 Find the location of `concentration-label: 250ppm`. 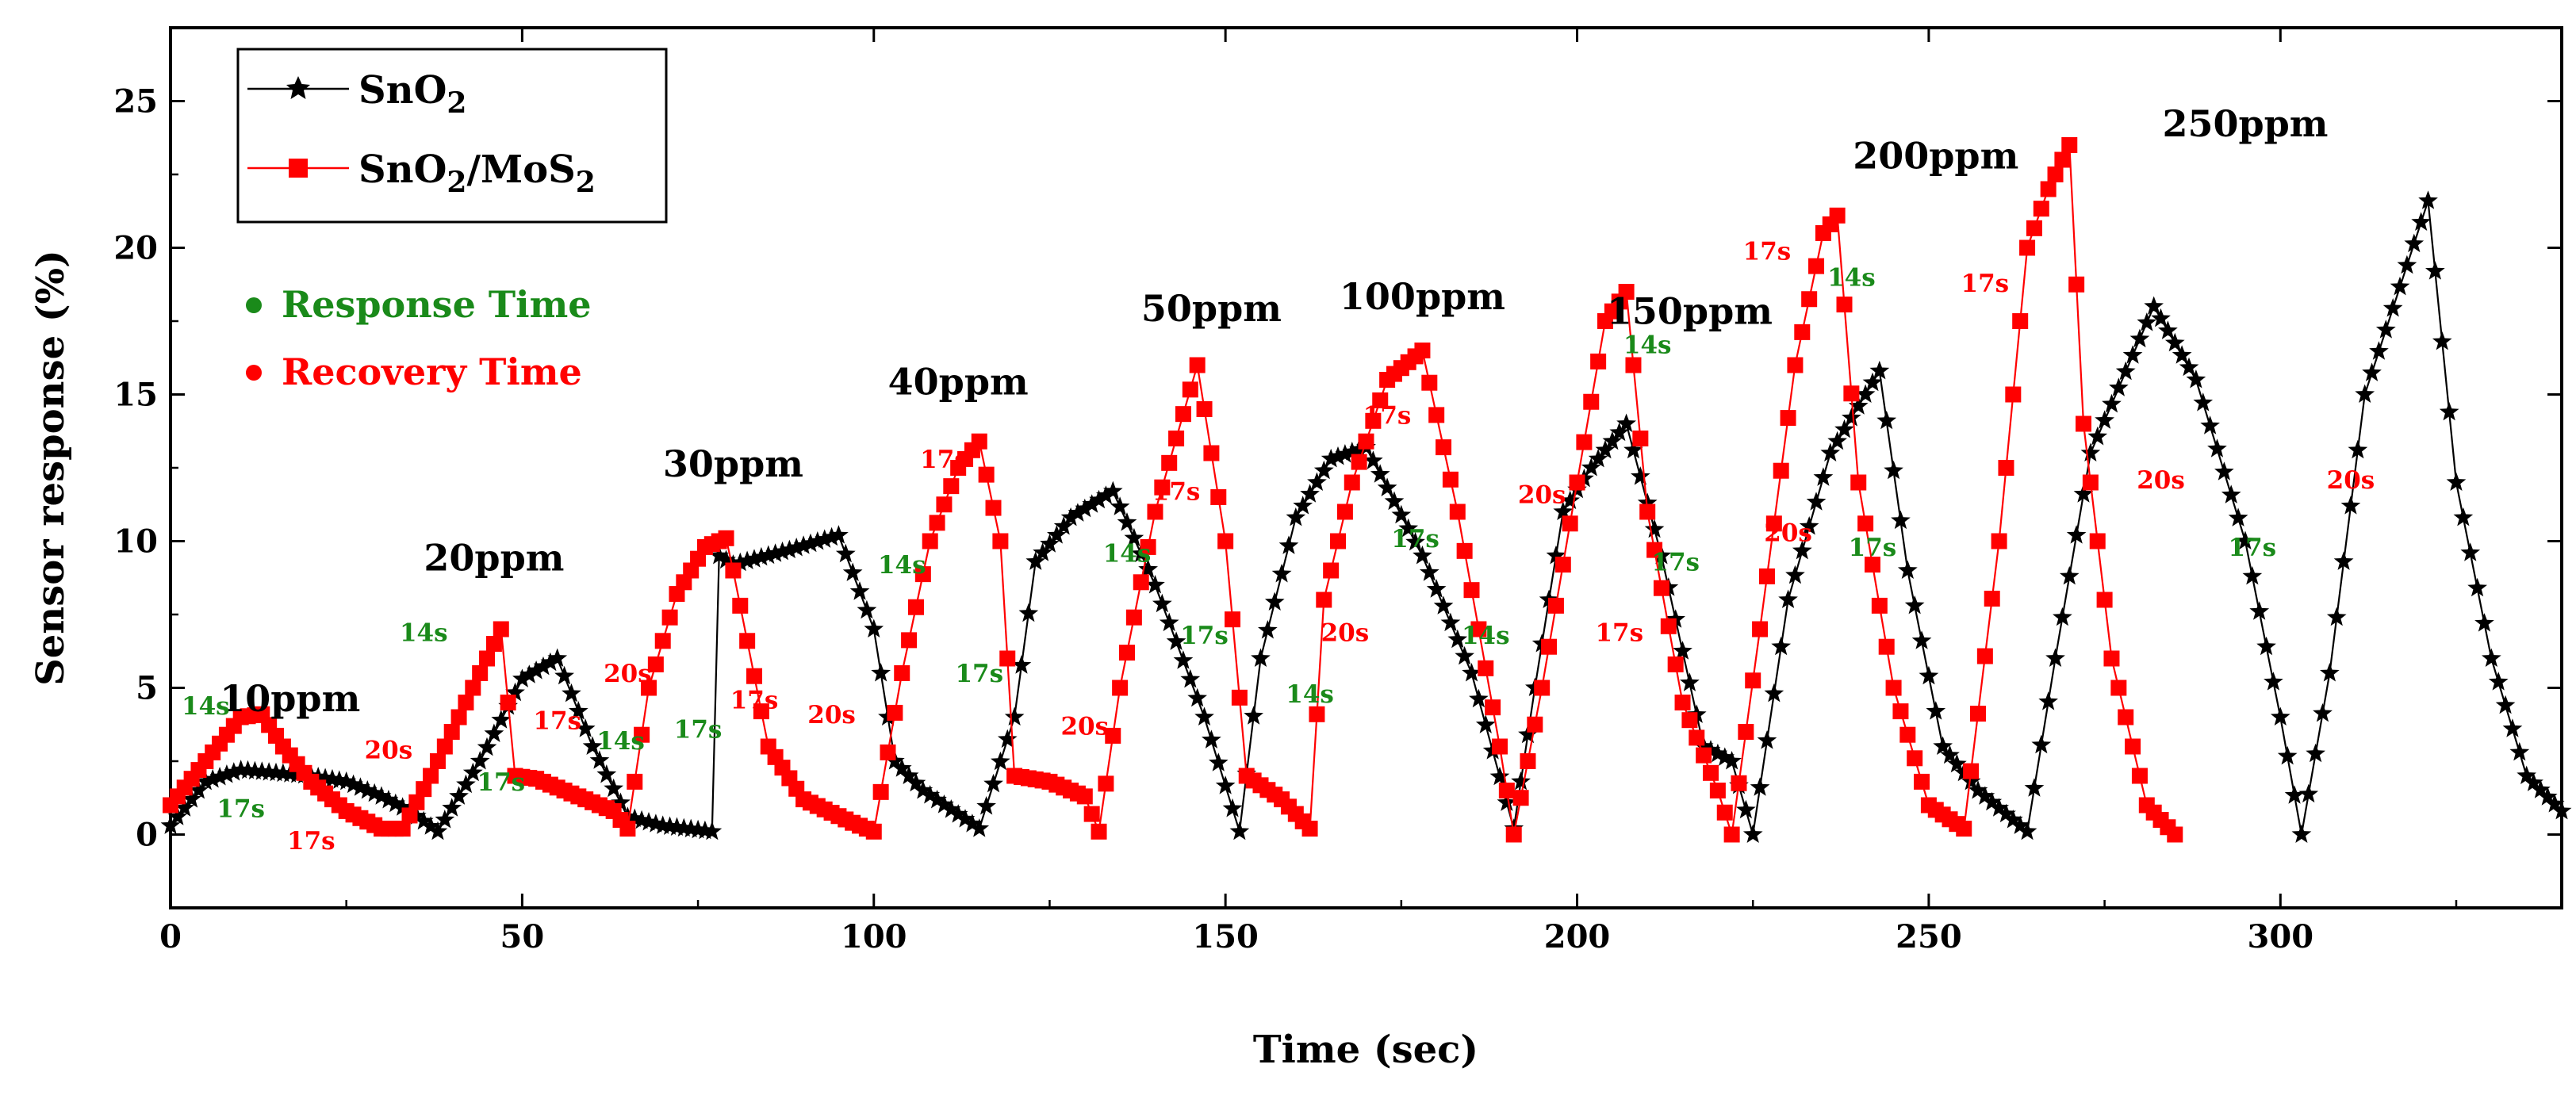

concentration-label: 250ppm is located at coordinates (2245, 123).